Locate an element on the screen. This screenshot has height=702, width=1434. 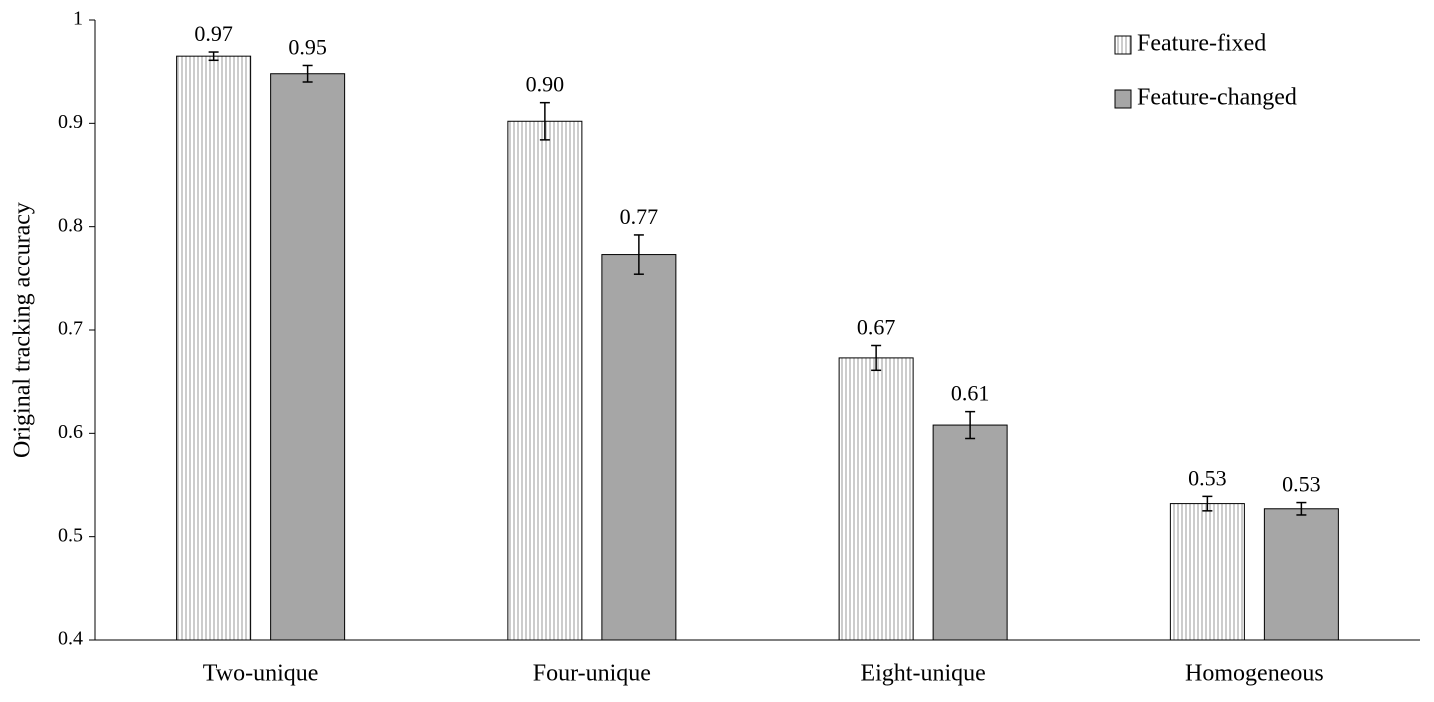
value-label: 0.97 is located at coordinates (213, 33).